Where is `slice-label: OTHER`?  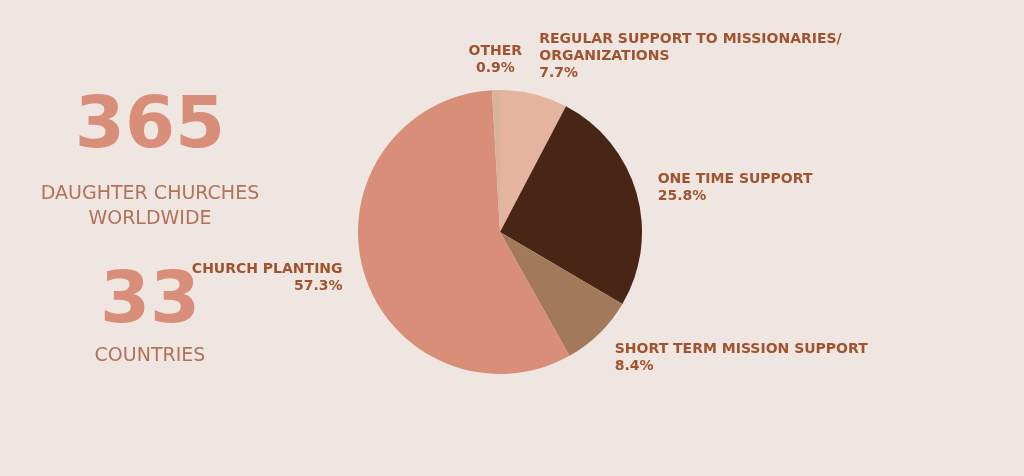
slice-label: OTHER is located at coordinates (495, 50).